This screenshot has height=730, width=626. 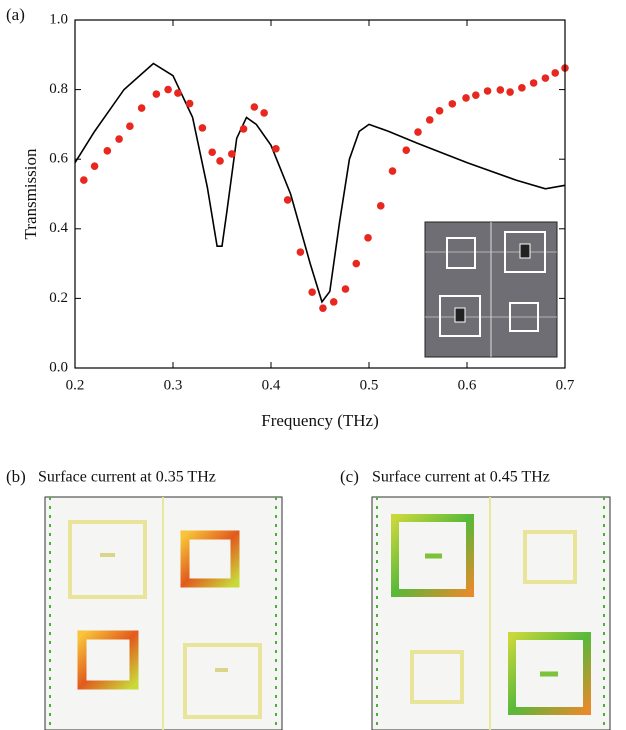 What do you see at coordinates (491, 289) in the screenshot?
I see `inset-image` at bounding box center [491, 289].